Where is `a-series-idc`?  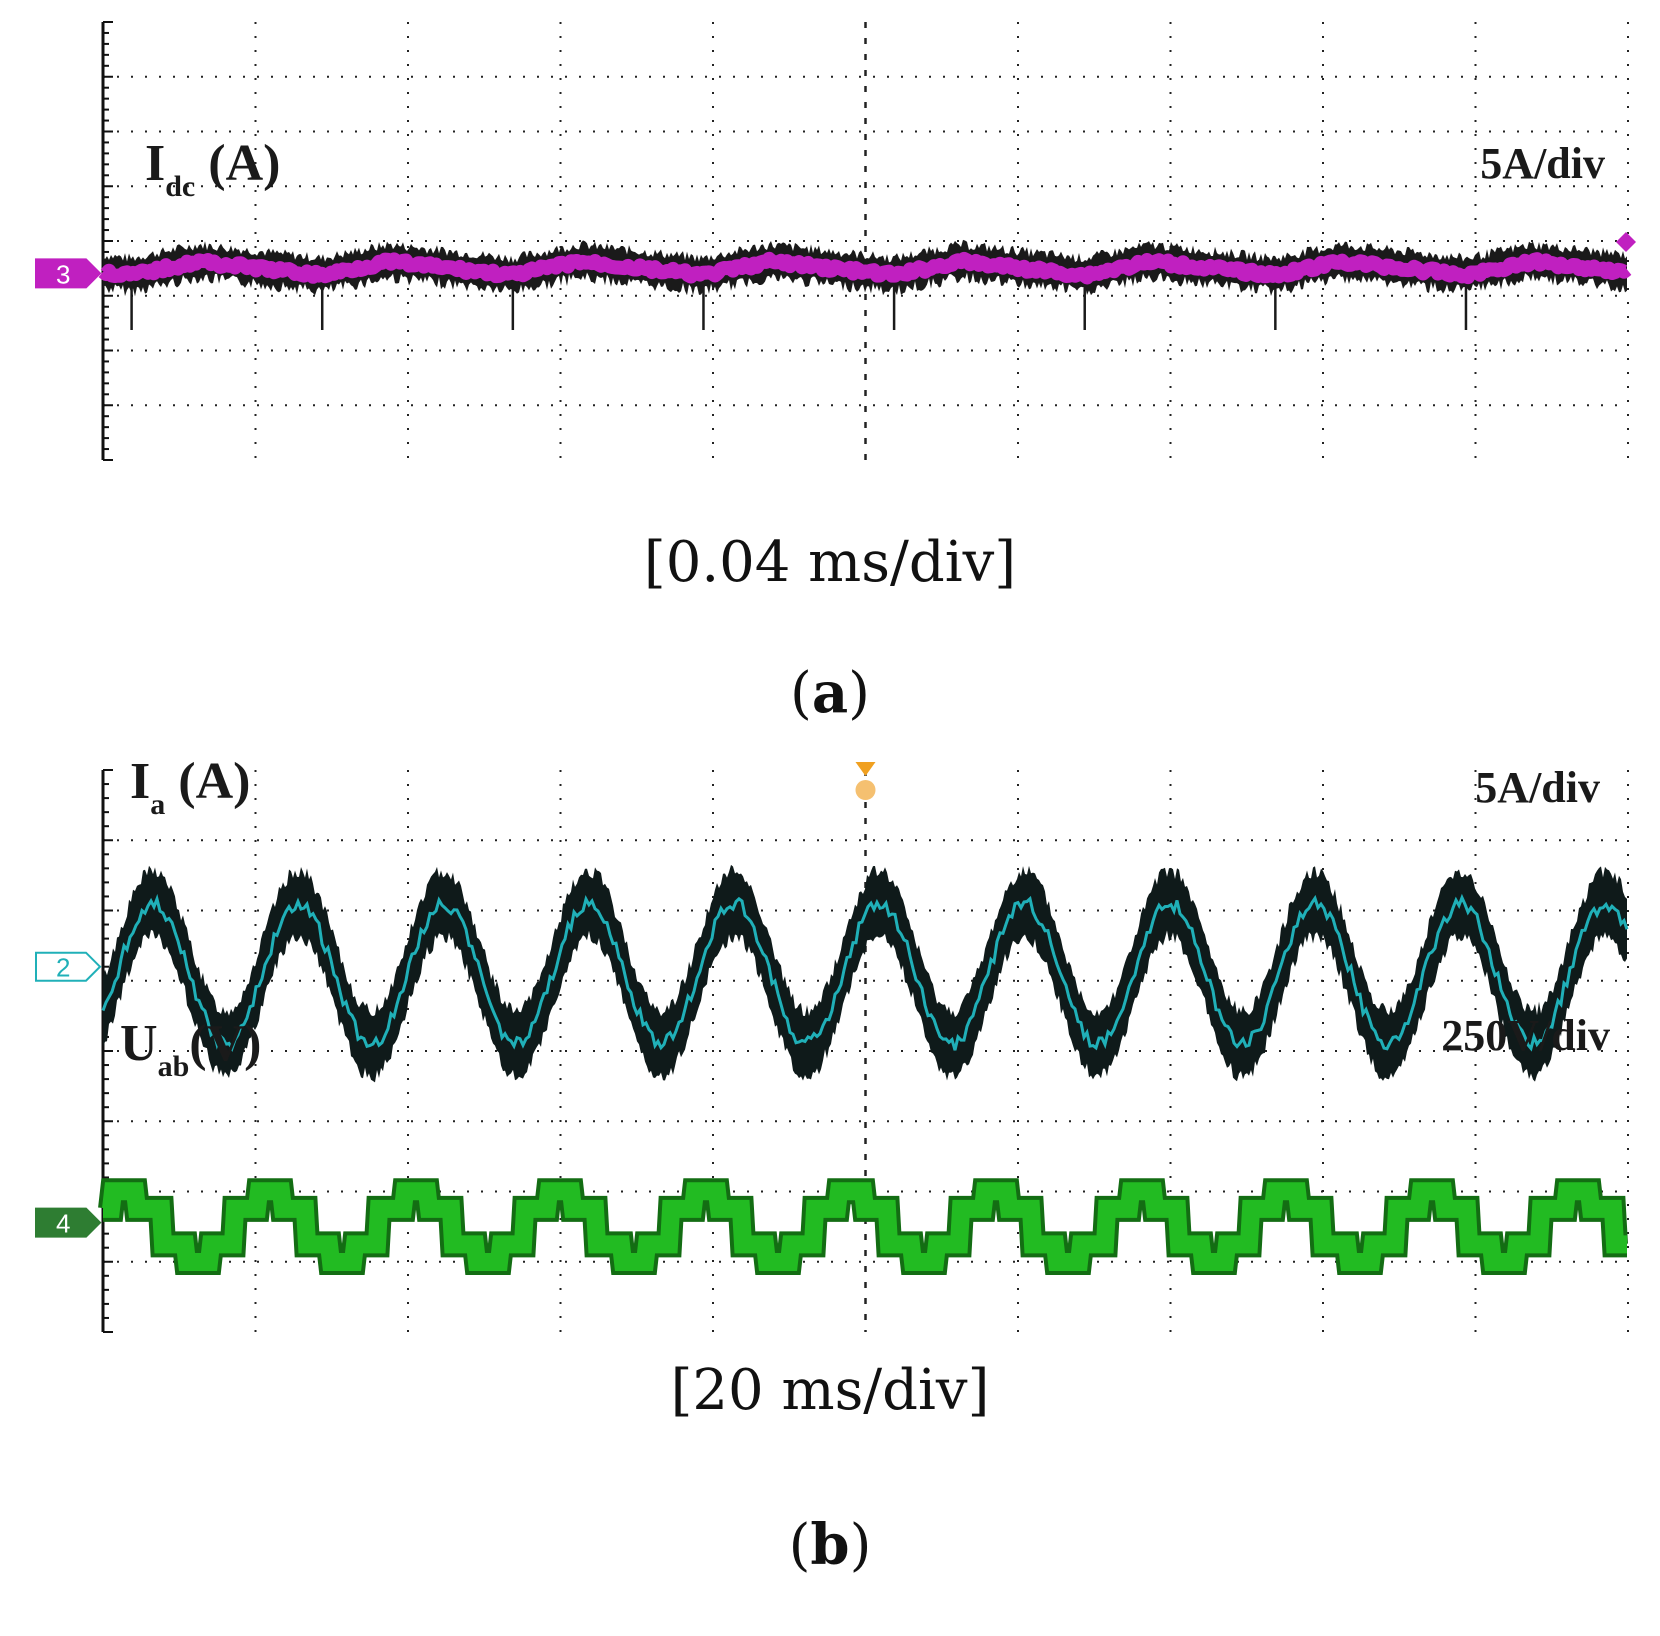
a-series-idc is located at coordinates (865, 268).